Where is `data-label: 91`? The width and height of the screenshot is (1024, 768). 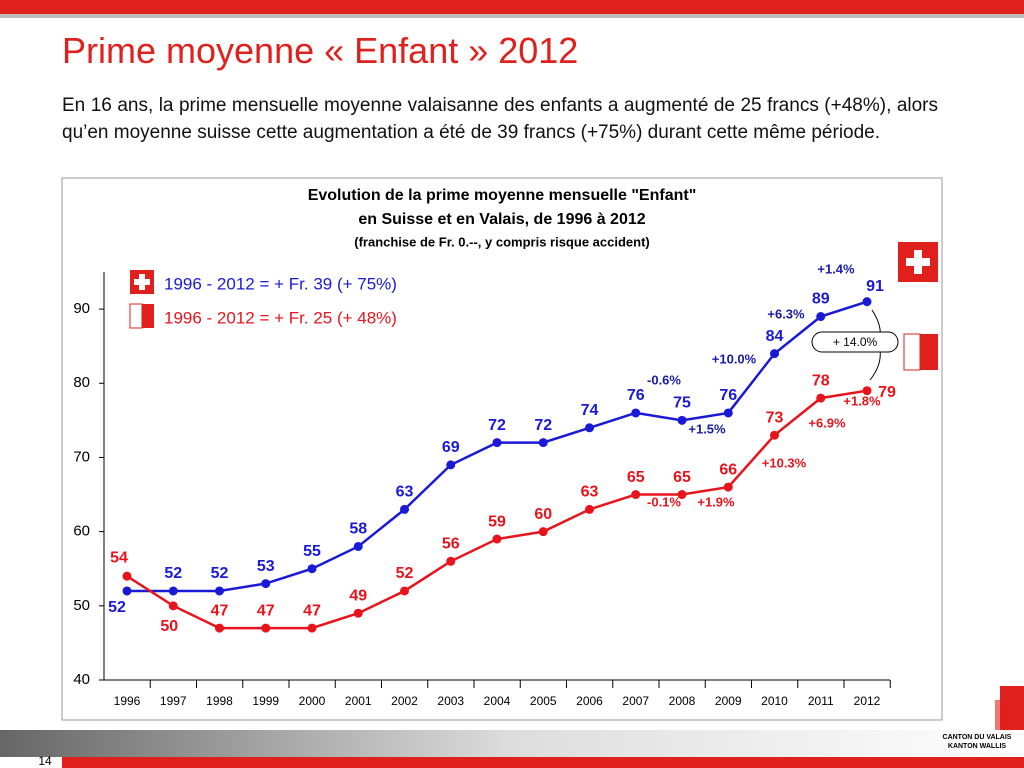
data-label: 91 is located at coordinates (875, 286).